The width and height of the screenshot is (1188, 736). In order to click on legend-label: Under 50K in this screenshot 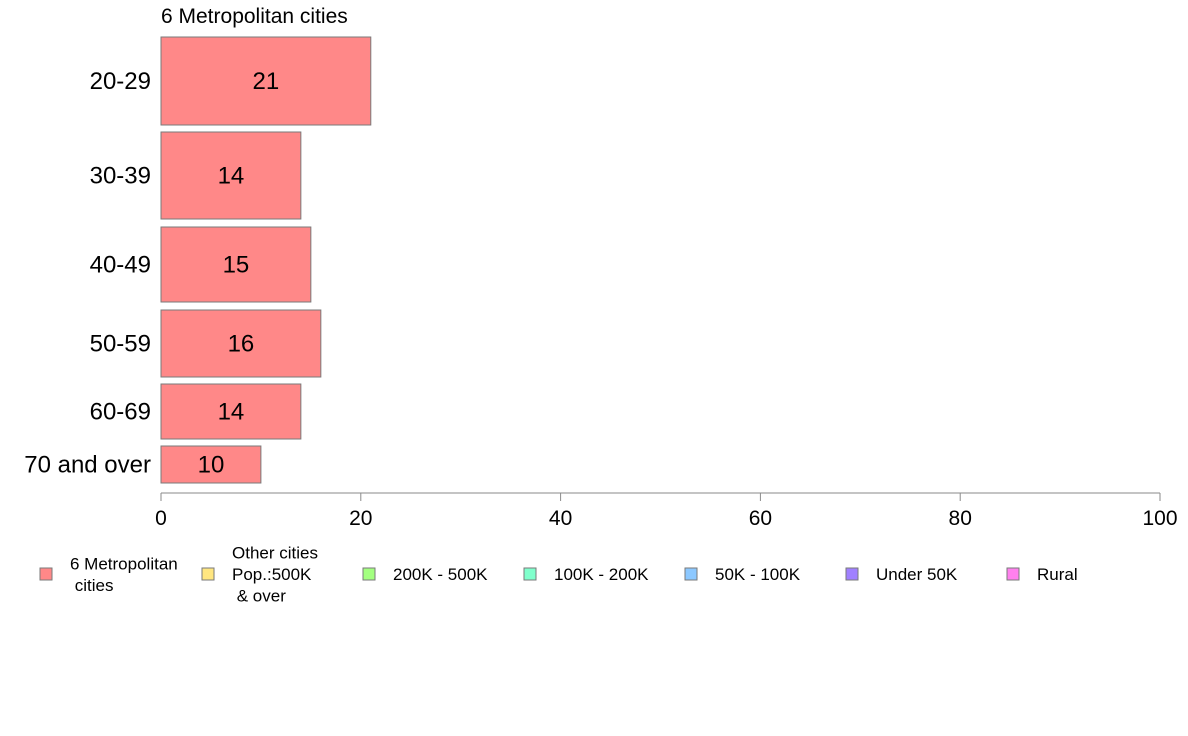, I will do `click(917, 574)`.